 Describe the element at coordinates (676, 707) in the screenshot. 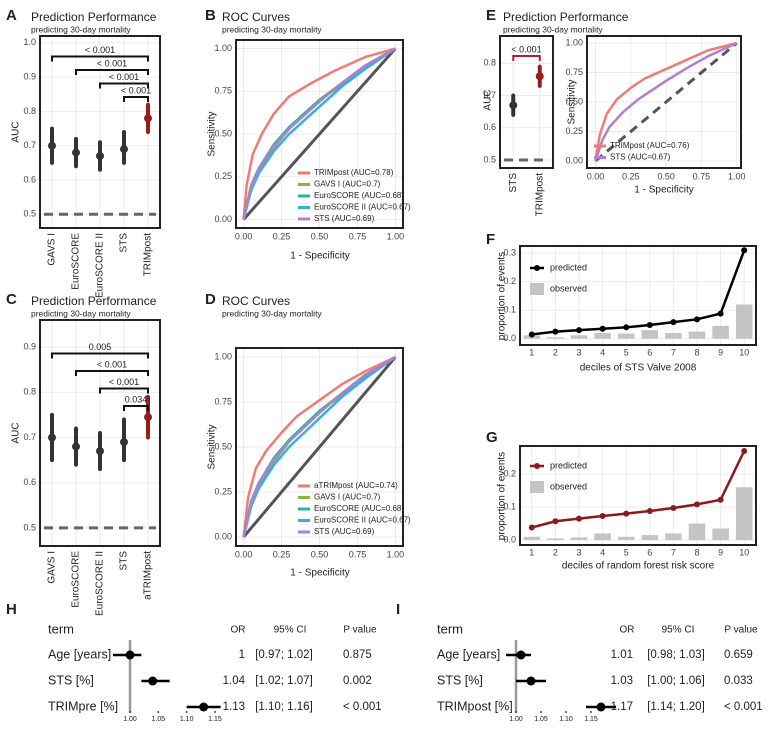

I see `ci-label: [1.14; 1.20]` at that location.